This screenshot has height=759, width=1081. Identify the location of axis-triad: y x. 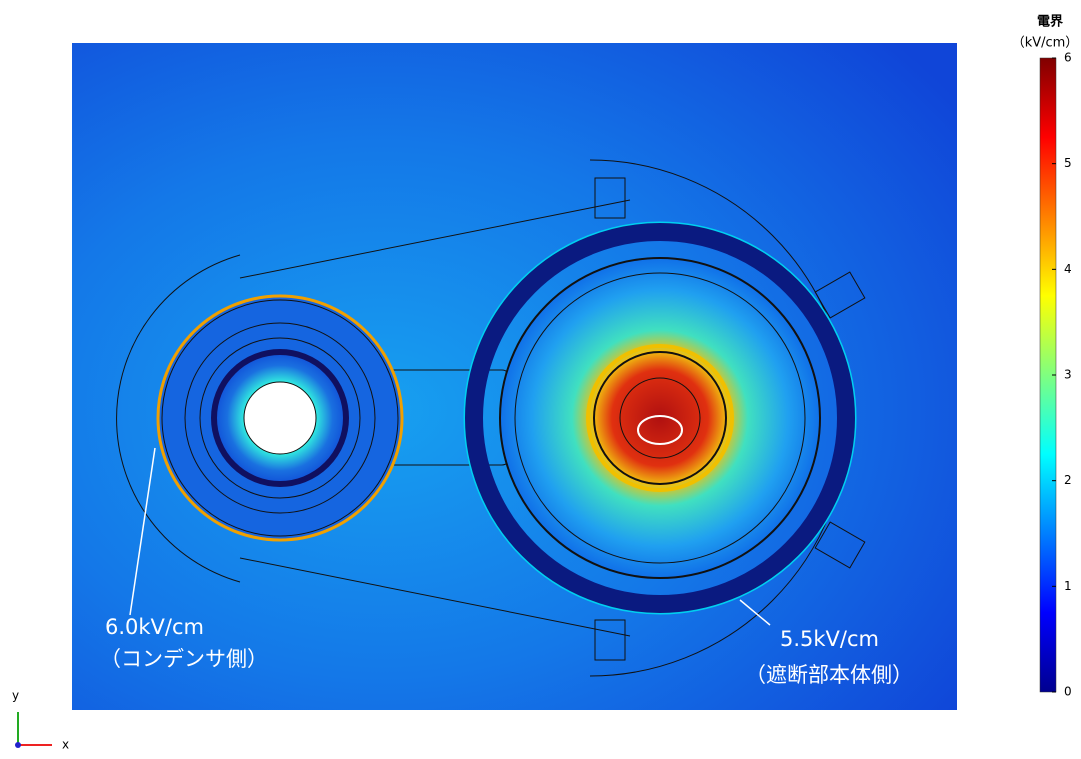
(40, 720).